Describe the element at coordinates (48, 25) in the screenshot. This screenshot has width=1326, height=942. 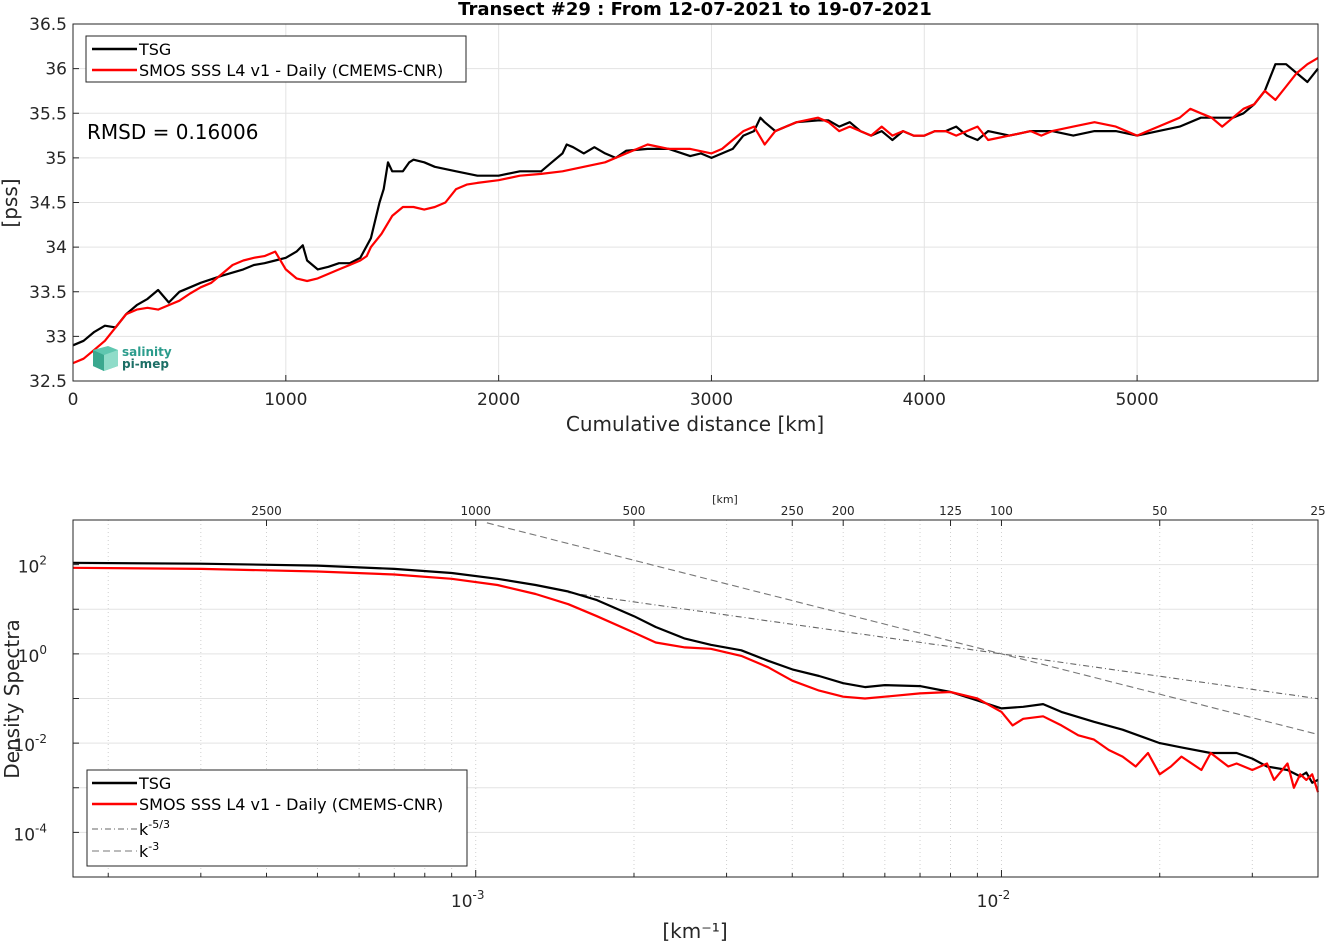
I see `top-y-tick-label: 36.5` at that location.